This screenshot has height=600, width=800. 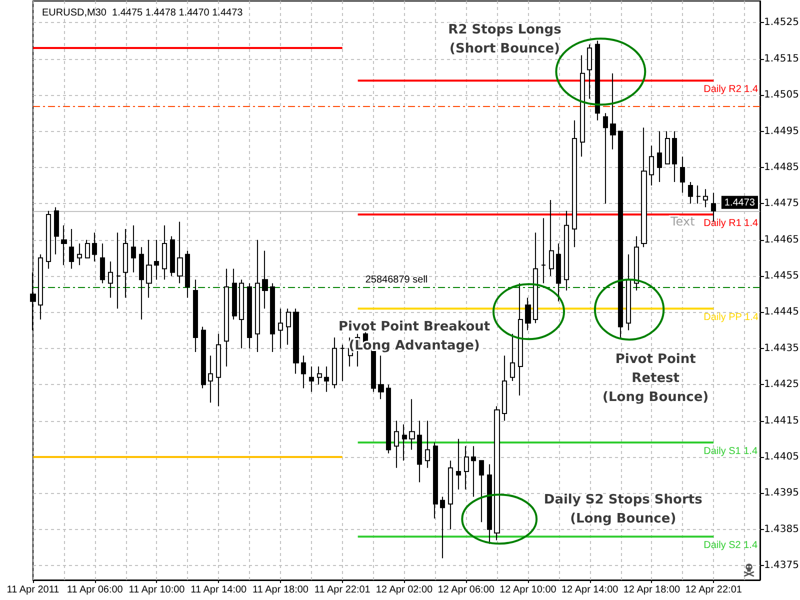 I want to click on y-tick-label: 1.4425, so click(x=781, y=384).